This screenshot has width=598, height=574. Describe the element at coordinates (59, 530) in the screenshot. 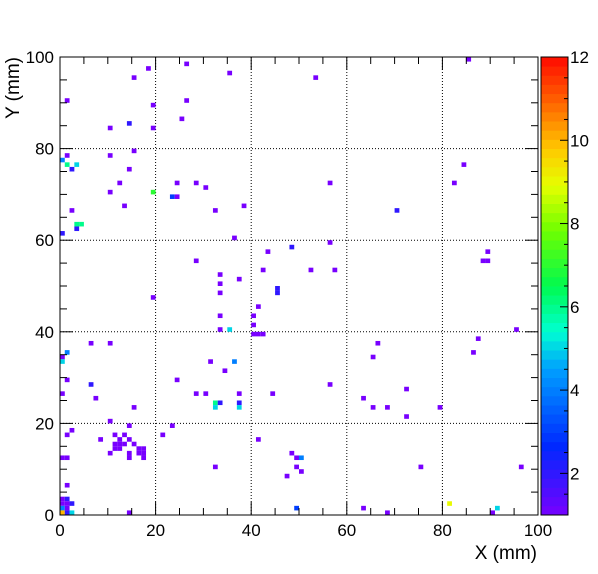

I see `x-tick-label: 0` at that location.